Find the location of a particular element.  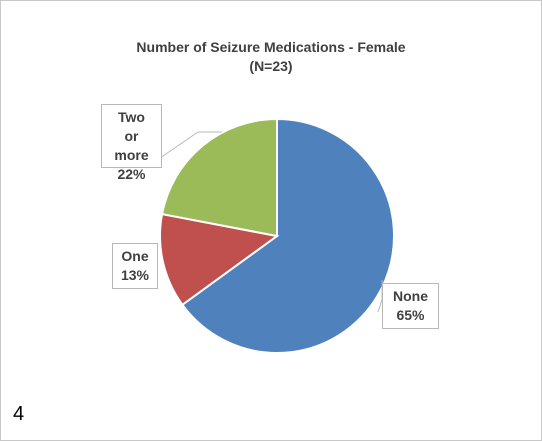

slice-label-none-name: None is located at coordinates (410, 296).